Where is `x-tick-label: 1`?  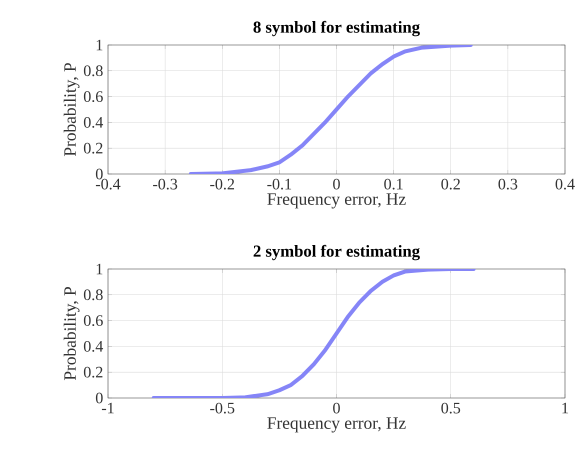 x-tick-label: 1 is located at coordinates (565, 408).